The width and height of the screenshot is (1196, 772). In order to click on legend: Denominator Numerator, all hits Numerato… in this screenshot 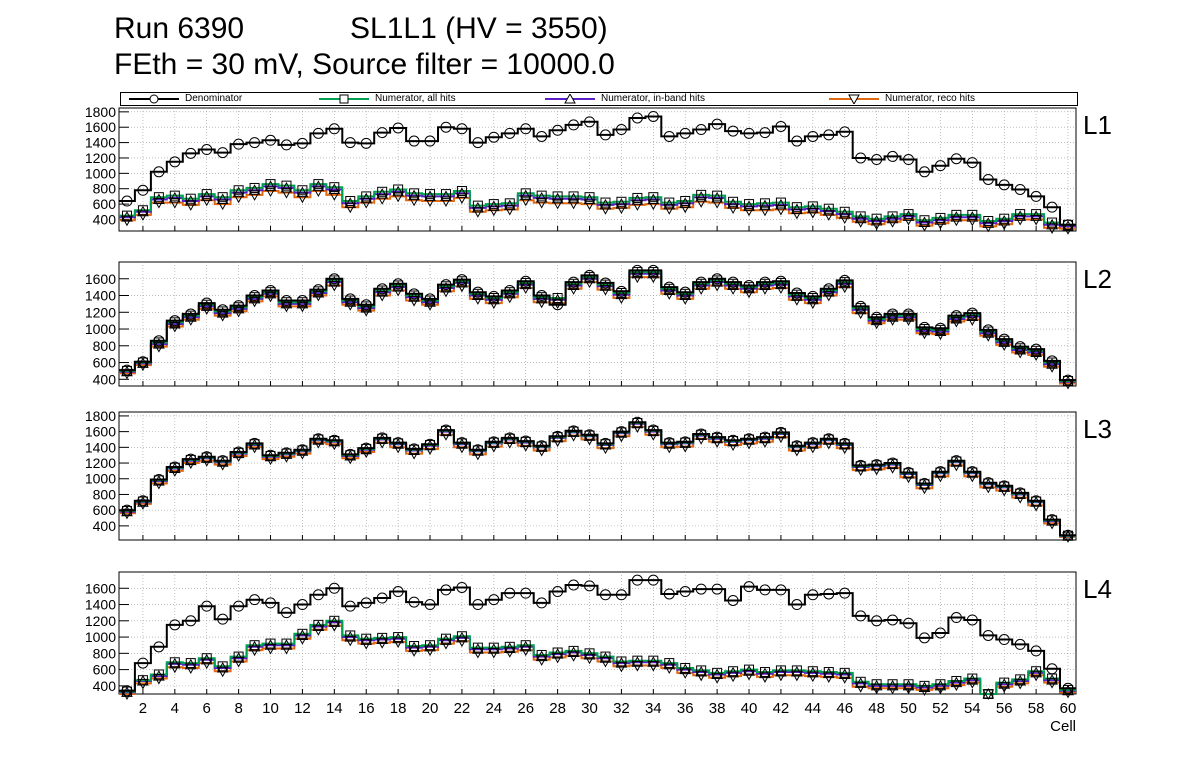, I will do `click(599, 99)`.